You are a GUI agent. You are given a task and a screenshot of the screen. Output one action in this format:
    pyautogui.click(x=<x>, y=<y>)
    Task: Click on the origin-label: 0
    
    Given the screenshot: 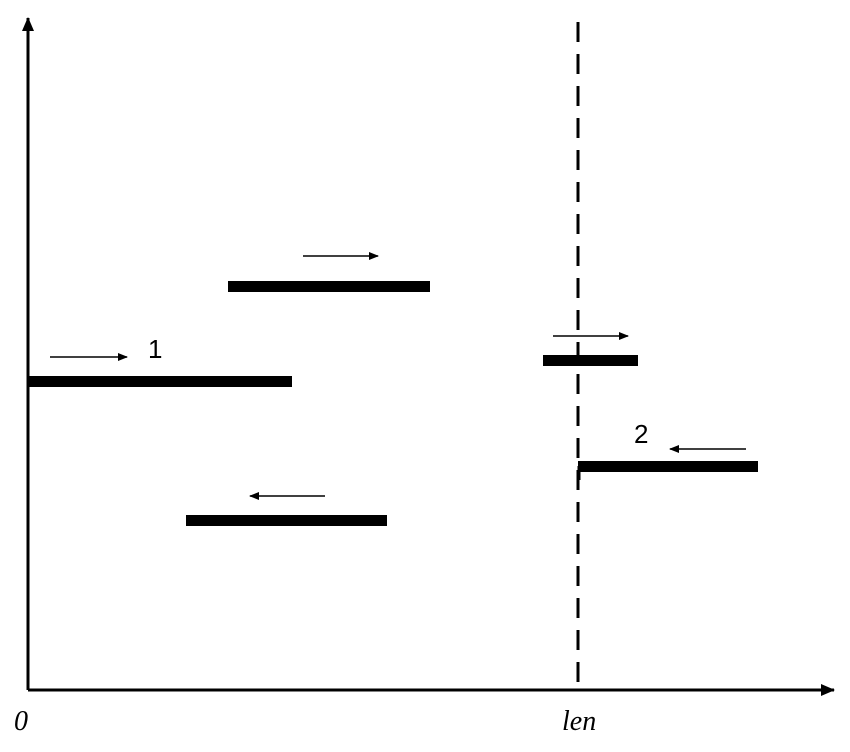 What is the action you would take?
    pyautogui.click(x=21, y=721)
    